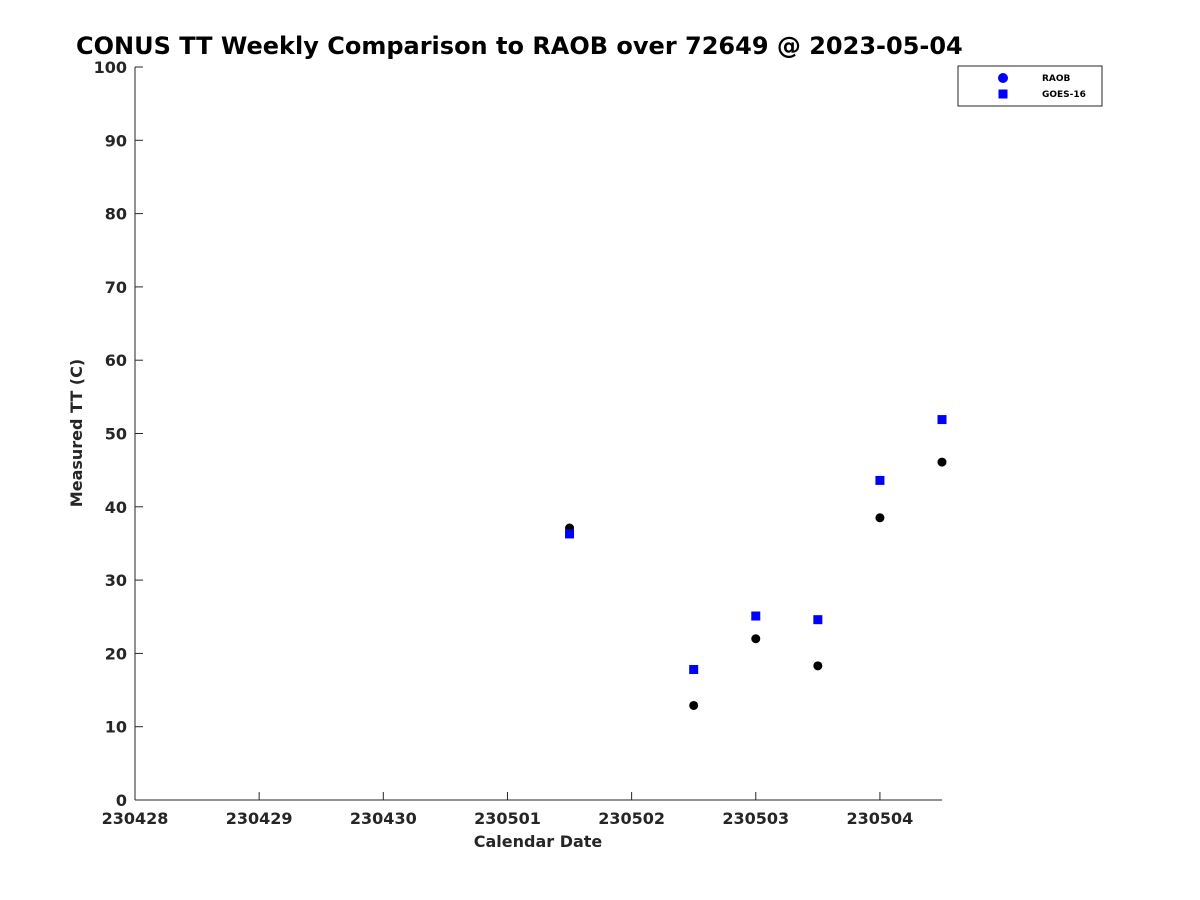 The width and height of the screenshot is (1200, 900). I want to click on y-tick-label: 40, so click(116, 507).